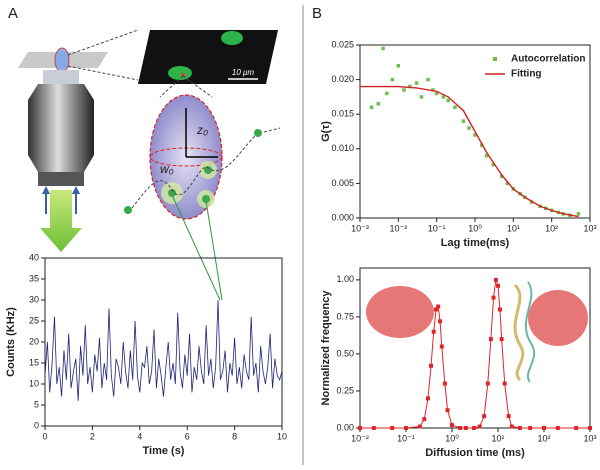 The image size is (600, 470). I want to click on y-tick-label: 20, so click(34, 341).